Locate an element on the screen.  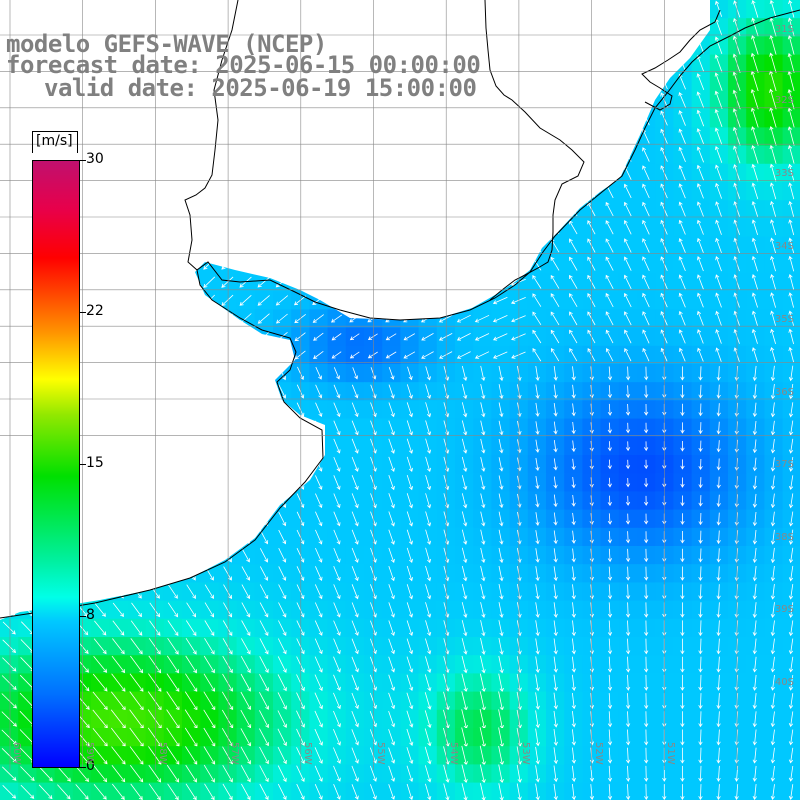
lat-label: 37S is located at coordinates (784, 464).